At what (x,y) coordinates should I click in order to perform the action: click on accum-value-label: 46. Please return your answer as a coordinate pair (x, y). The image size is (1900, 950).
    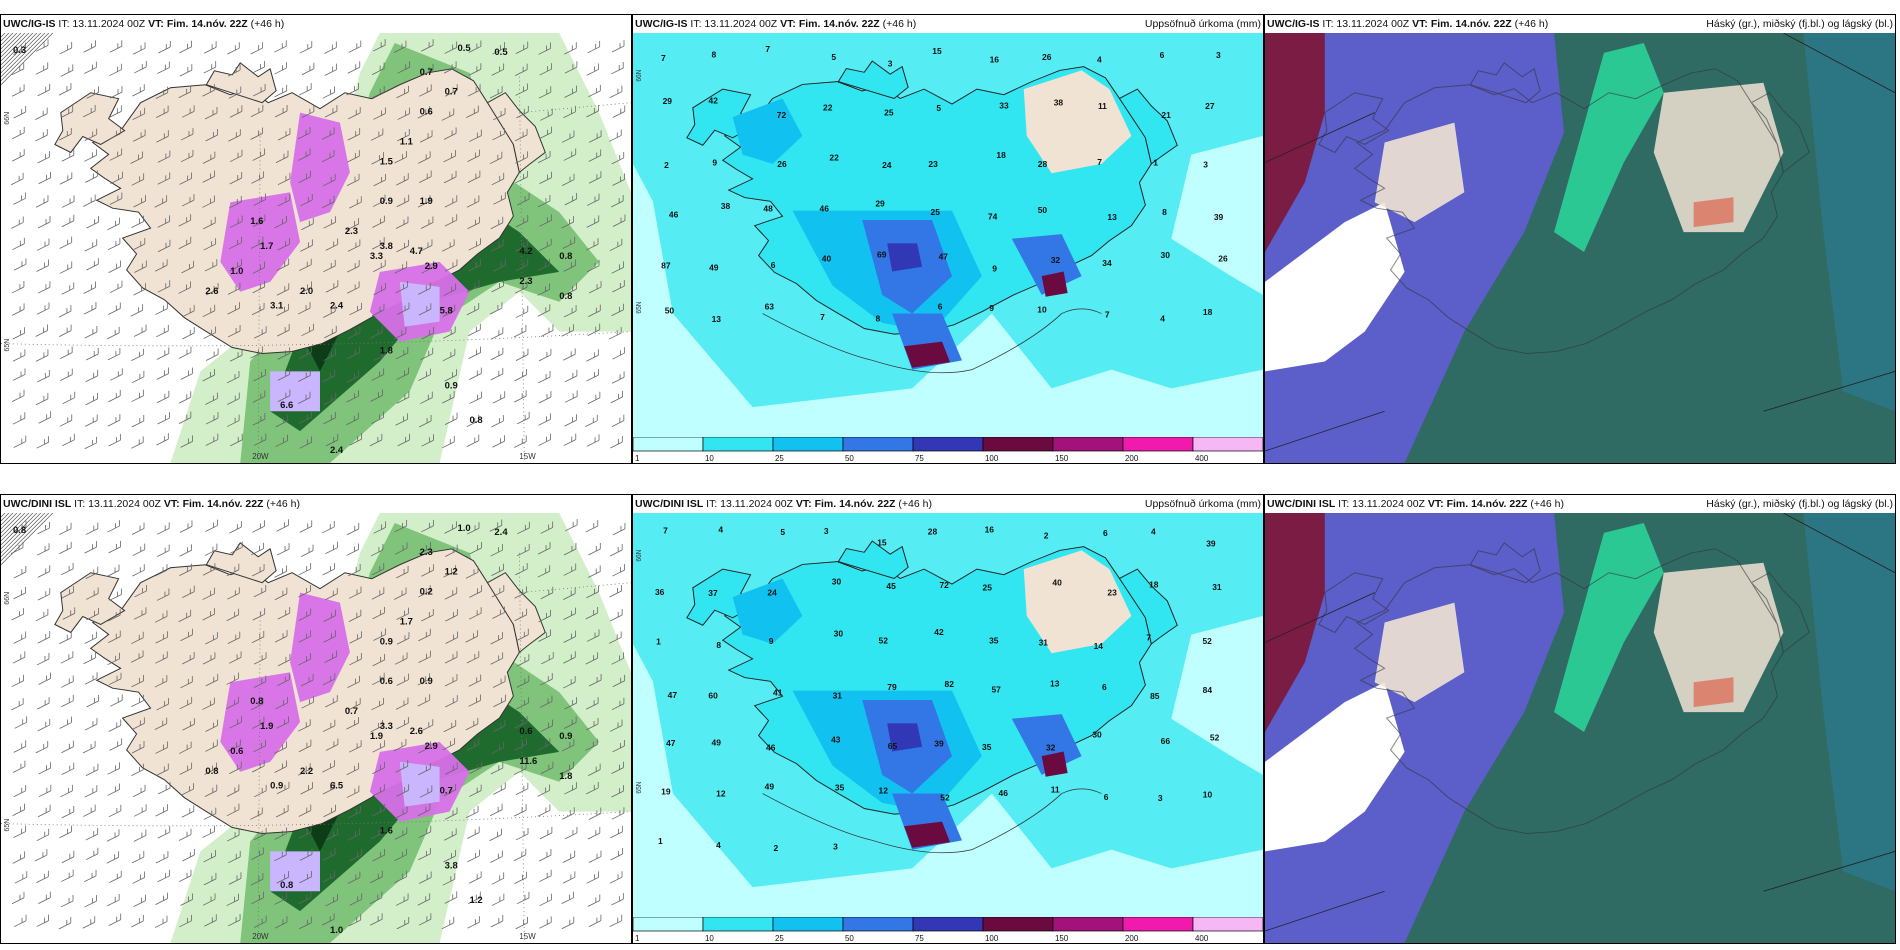
    Looking at the image, I should click on (824, 209).